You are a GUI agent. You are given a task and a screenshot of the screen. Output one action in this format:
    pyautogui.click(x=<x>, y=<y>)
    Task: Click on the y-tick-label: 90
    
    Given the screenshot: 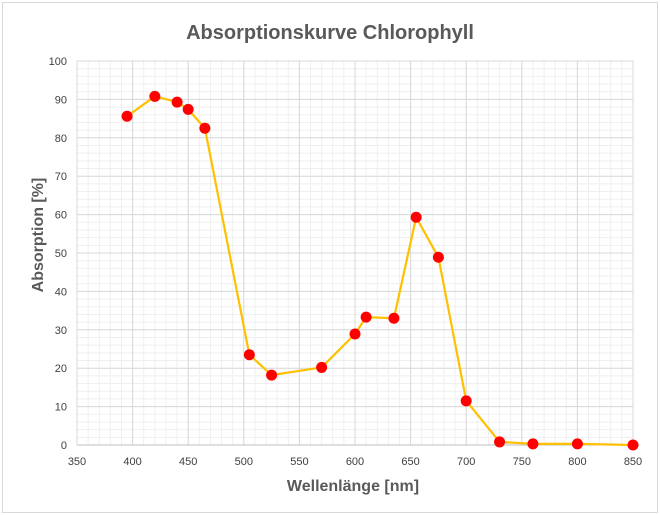 What is the action you would take?
    pyautogui.click(x=61, y=100)
    